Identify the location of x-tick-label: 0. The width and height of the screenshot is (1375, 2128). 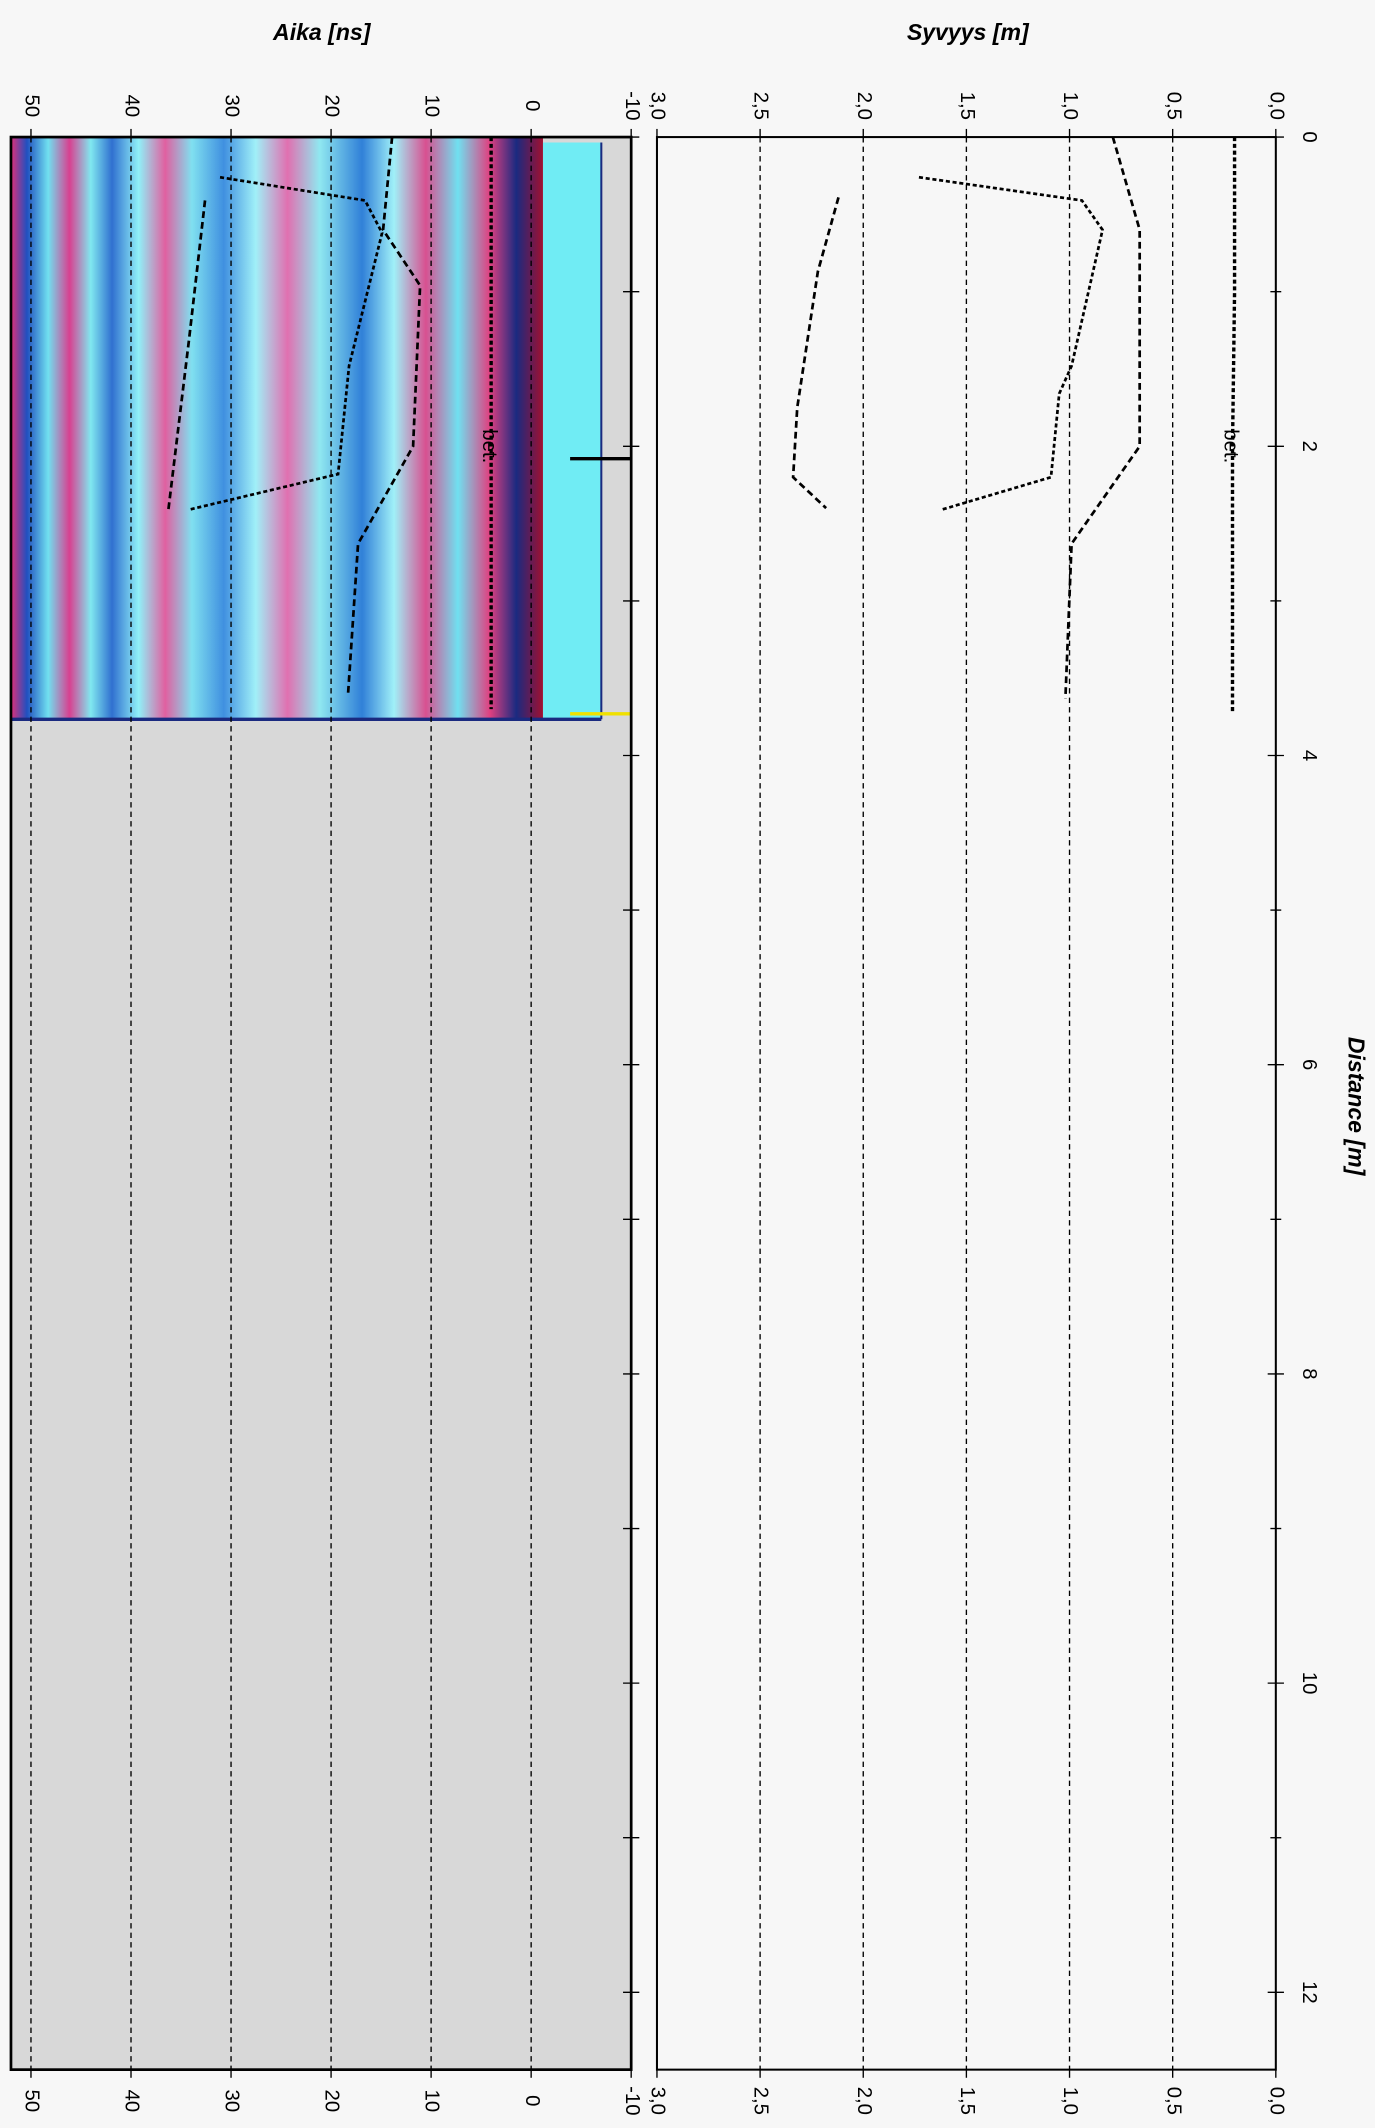
(1309, 136).